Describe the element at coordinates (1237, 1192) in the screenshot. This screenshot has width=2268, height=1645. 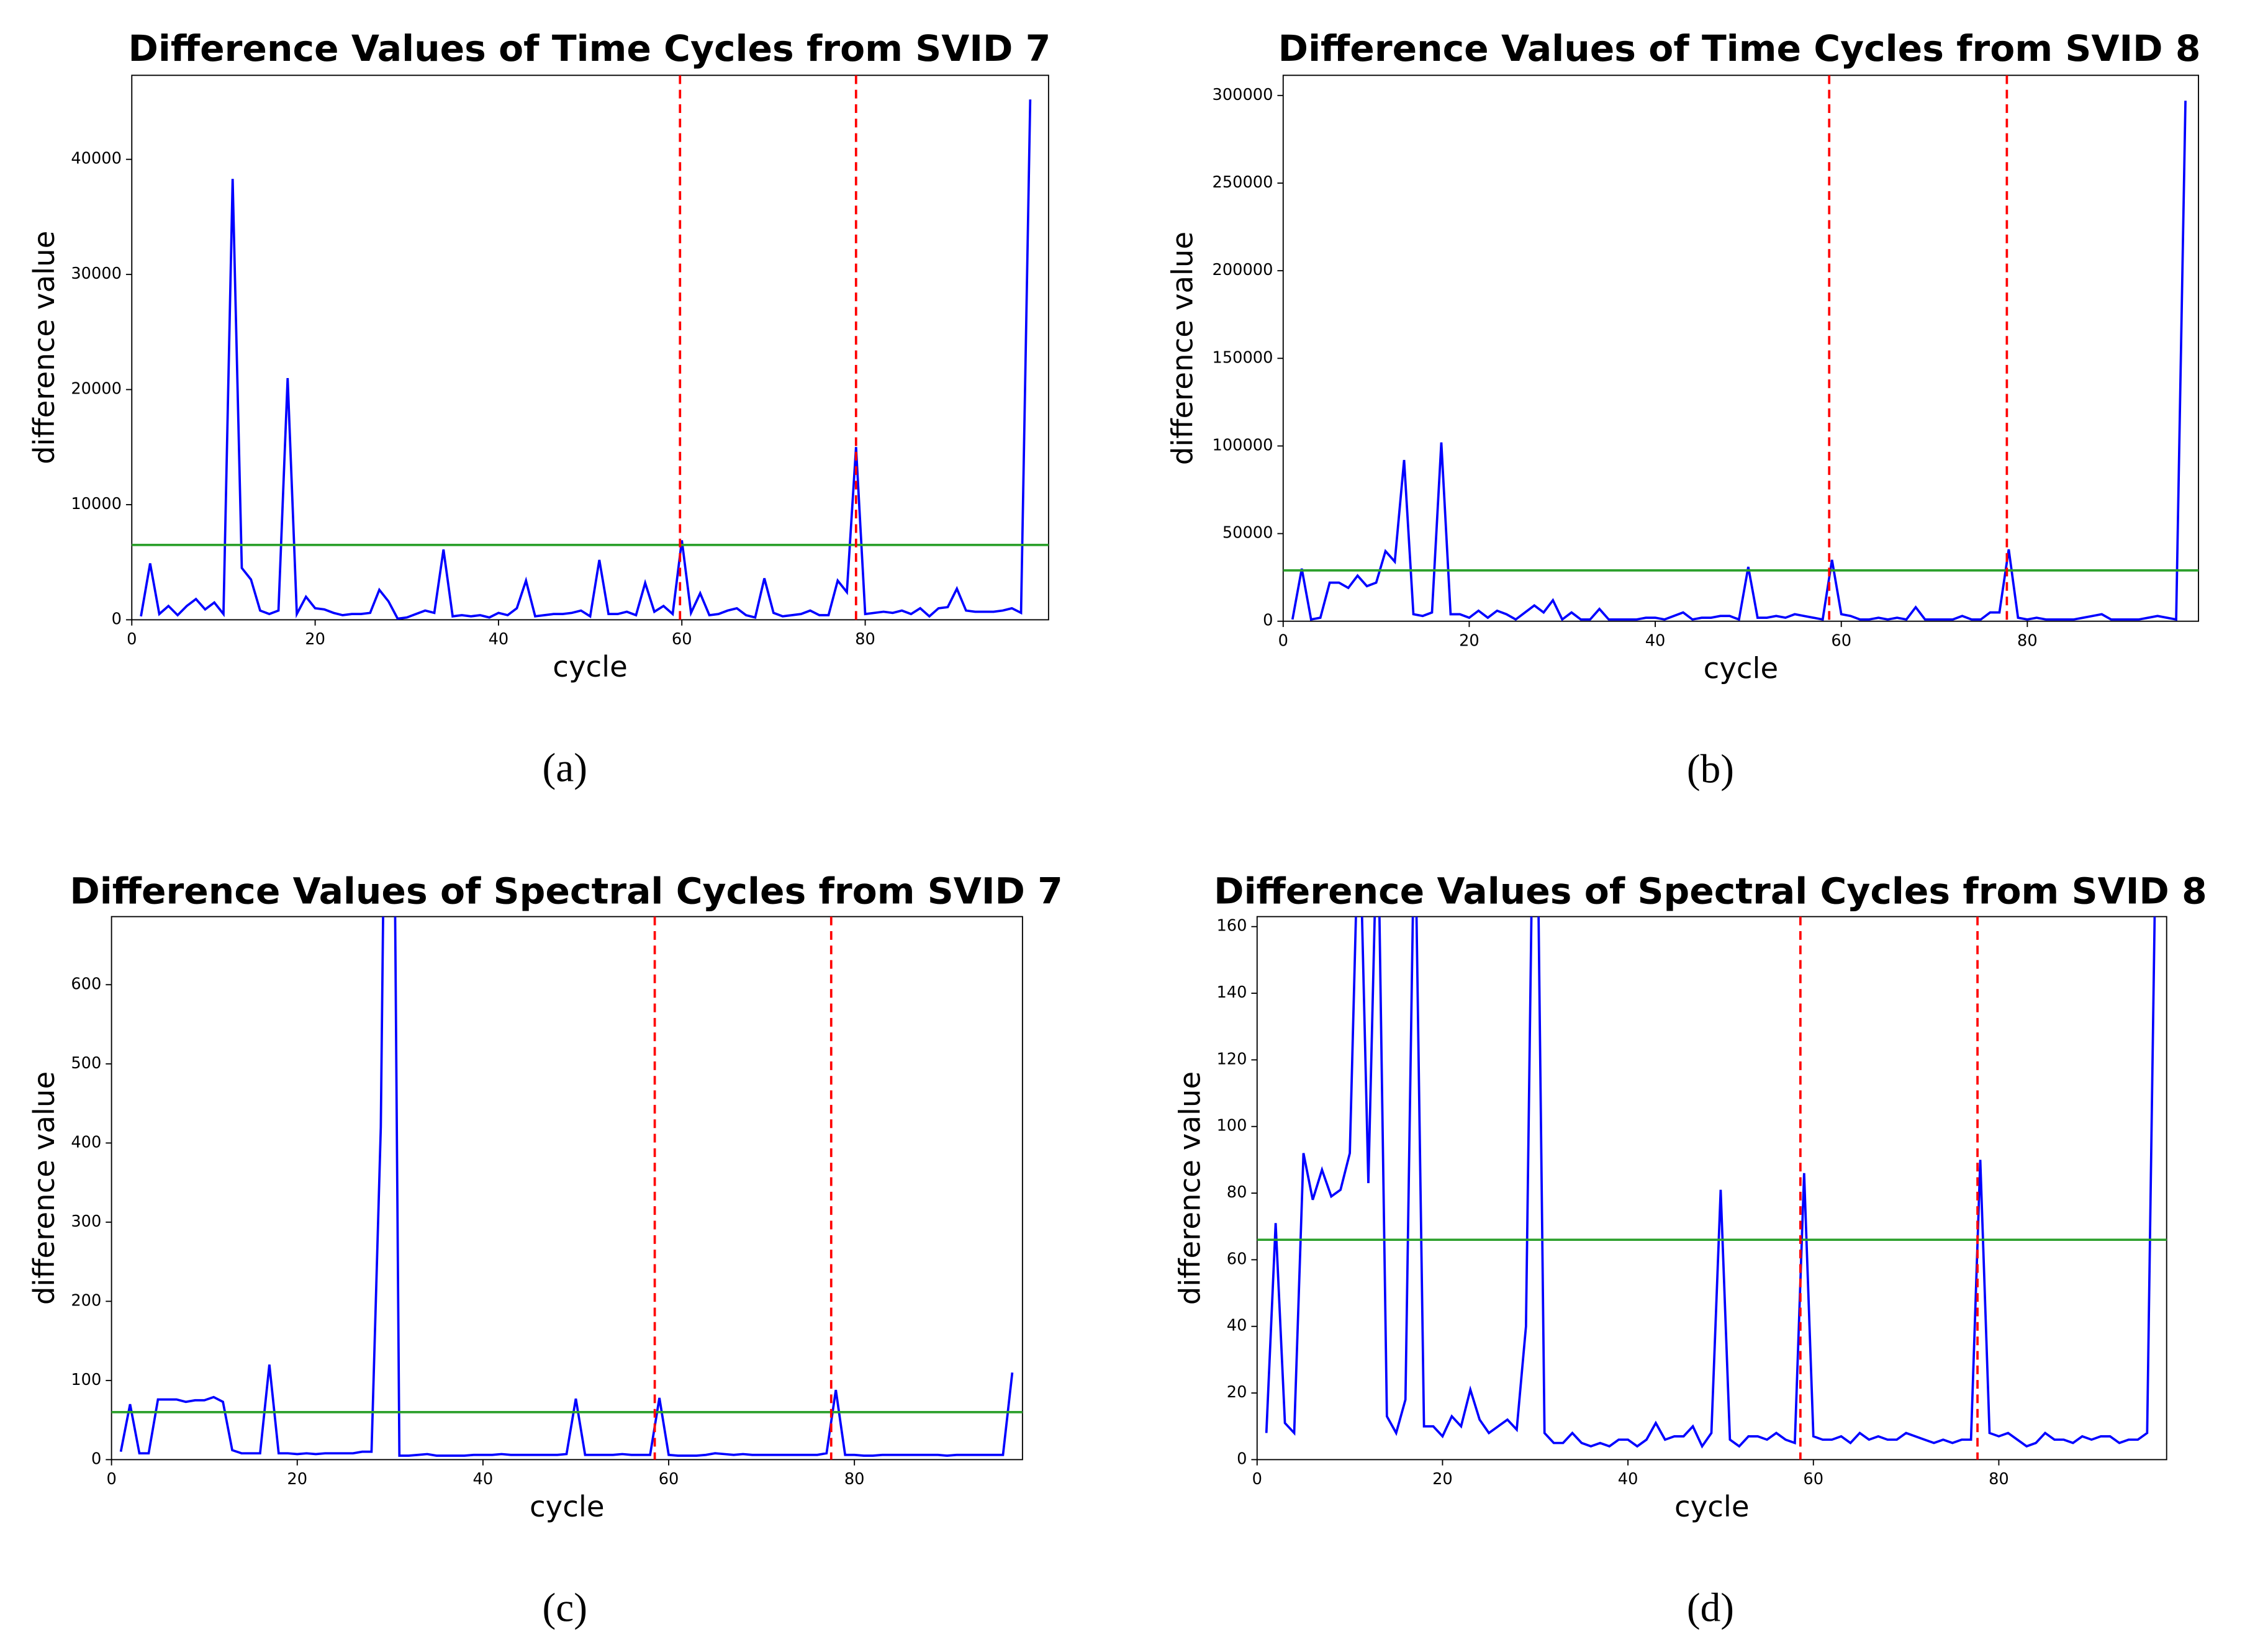
I see `y-tick-label: 80` at that location.